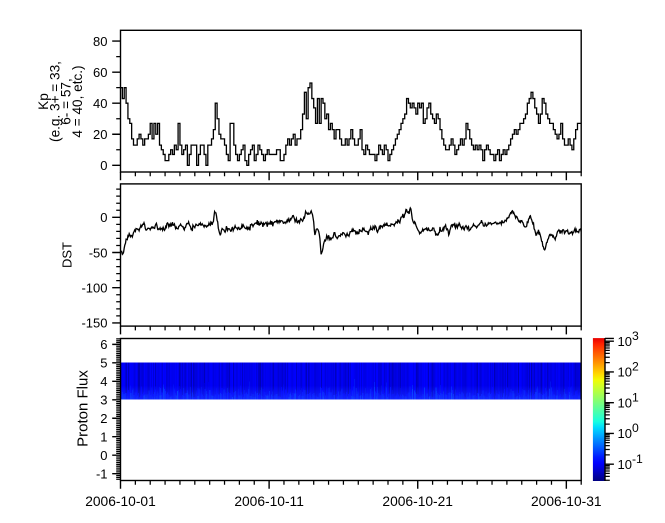 This screenshot has height=523, width=665. What do you see at coordinates (77, 101) in the screenshot?
I see `svg-text: 4 = 40, etc.)` at bounding box center [77, 101].